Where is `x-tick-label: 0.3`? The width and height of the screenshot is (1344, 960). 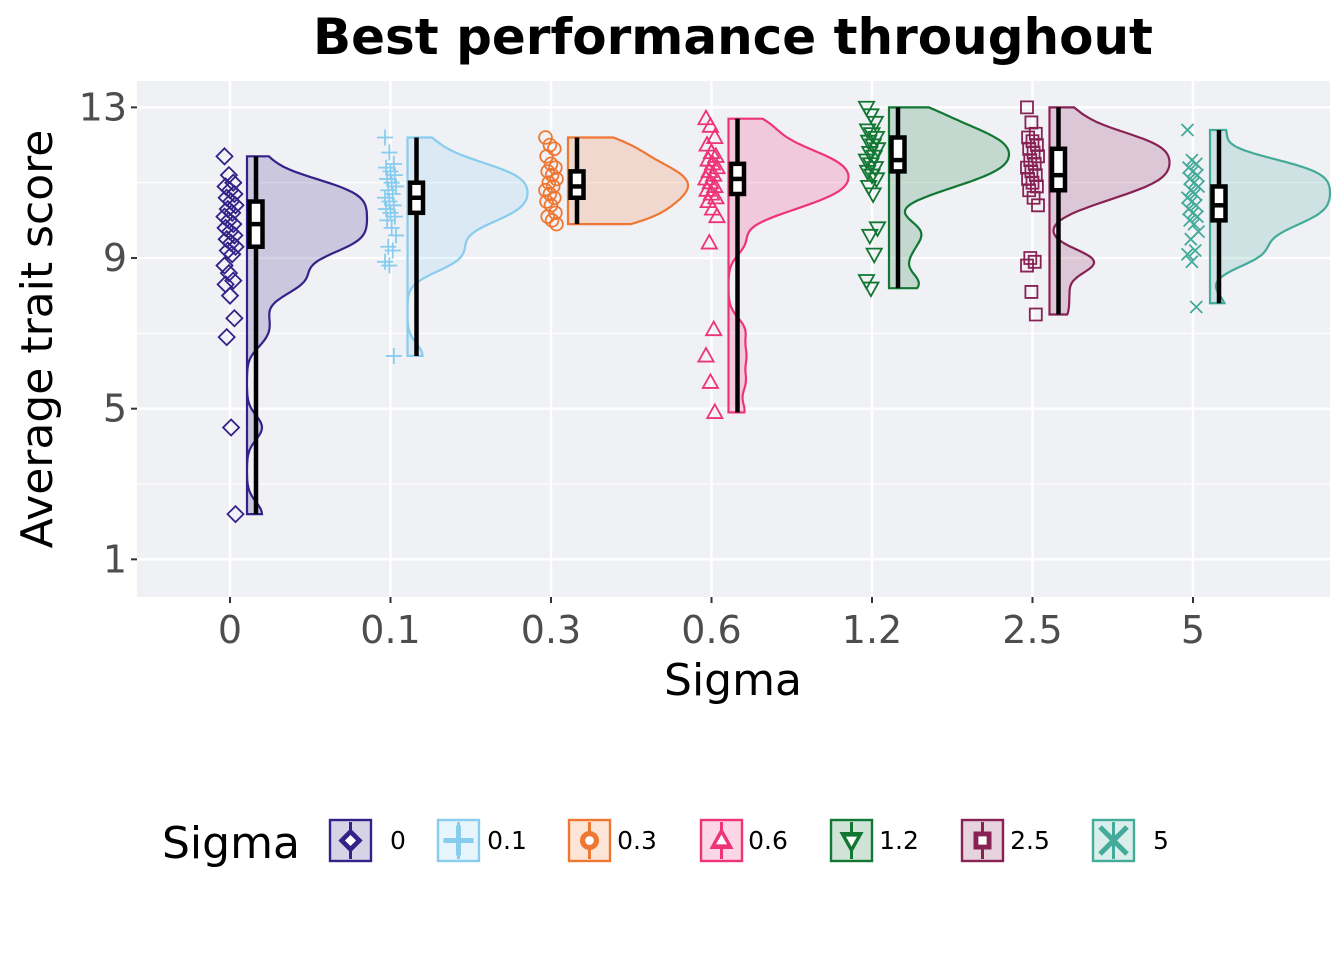 x-tick-label: 0.3 is located at coordinates (551, 630).